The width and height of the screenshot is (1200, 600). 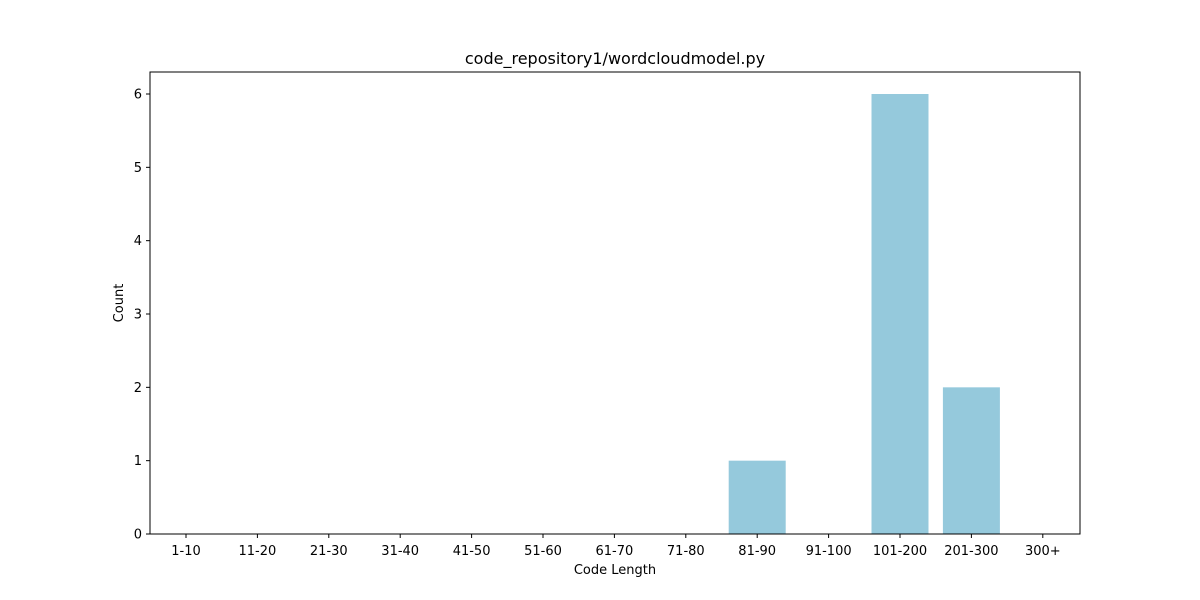 I want to click on x-tick-label: 91-100, so click(x=829, y=551).